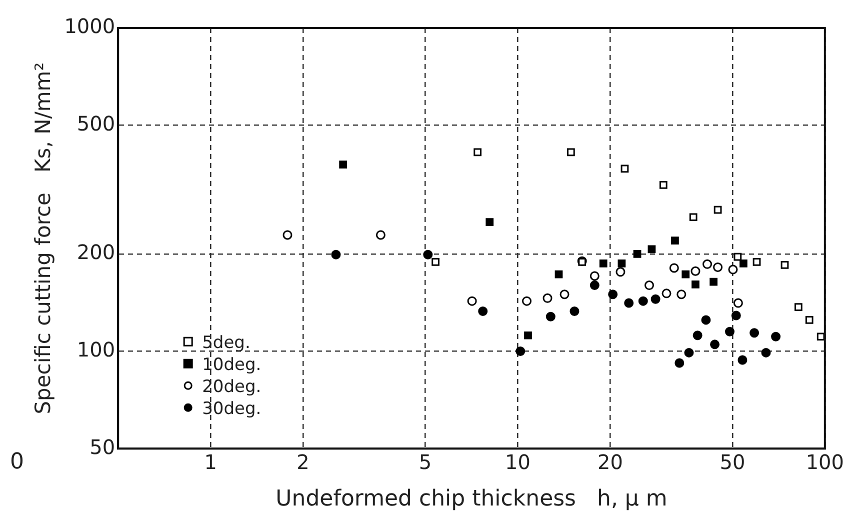 This screenshot has height=525, width=855. What do you see at coordinates (232, 387) in the screenshot?
I see `legend-label: 20deg.` at bounding box center [232, 387].